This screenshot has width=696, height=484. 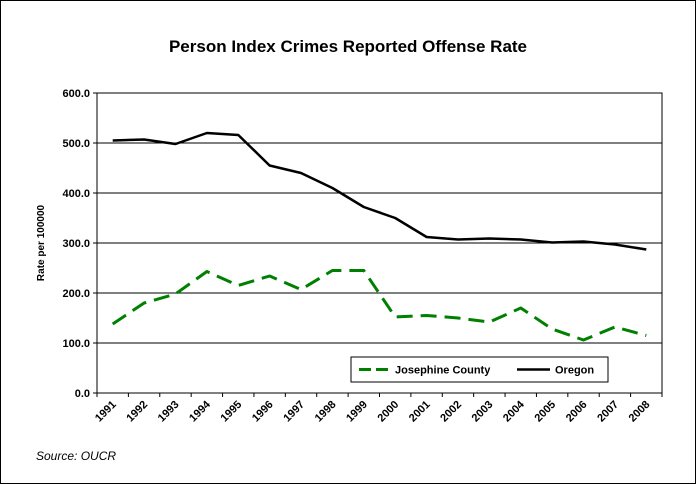 What do you see at coordinates (483, 412) in the screenshot?
I see `x-tick-label: 2003` at bounding box center [483, 412].